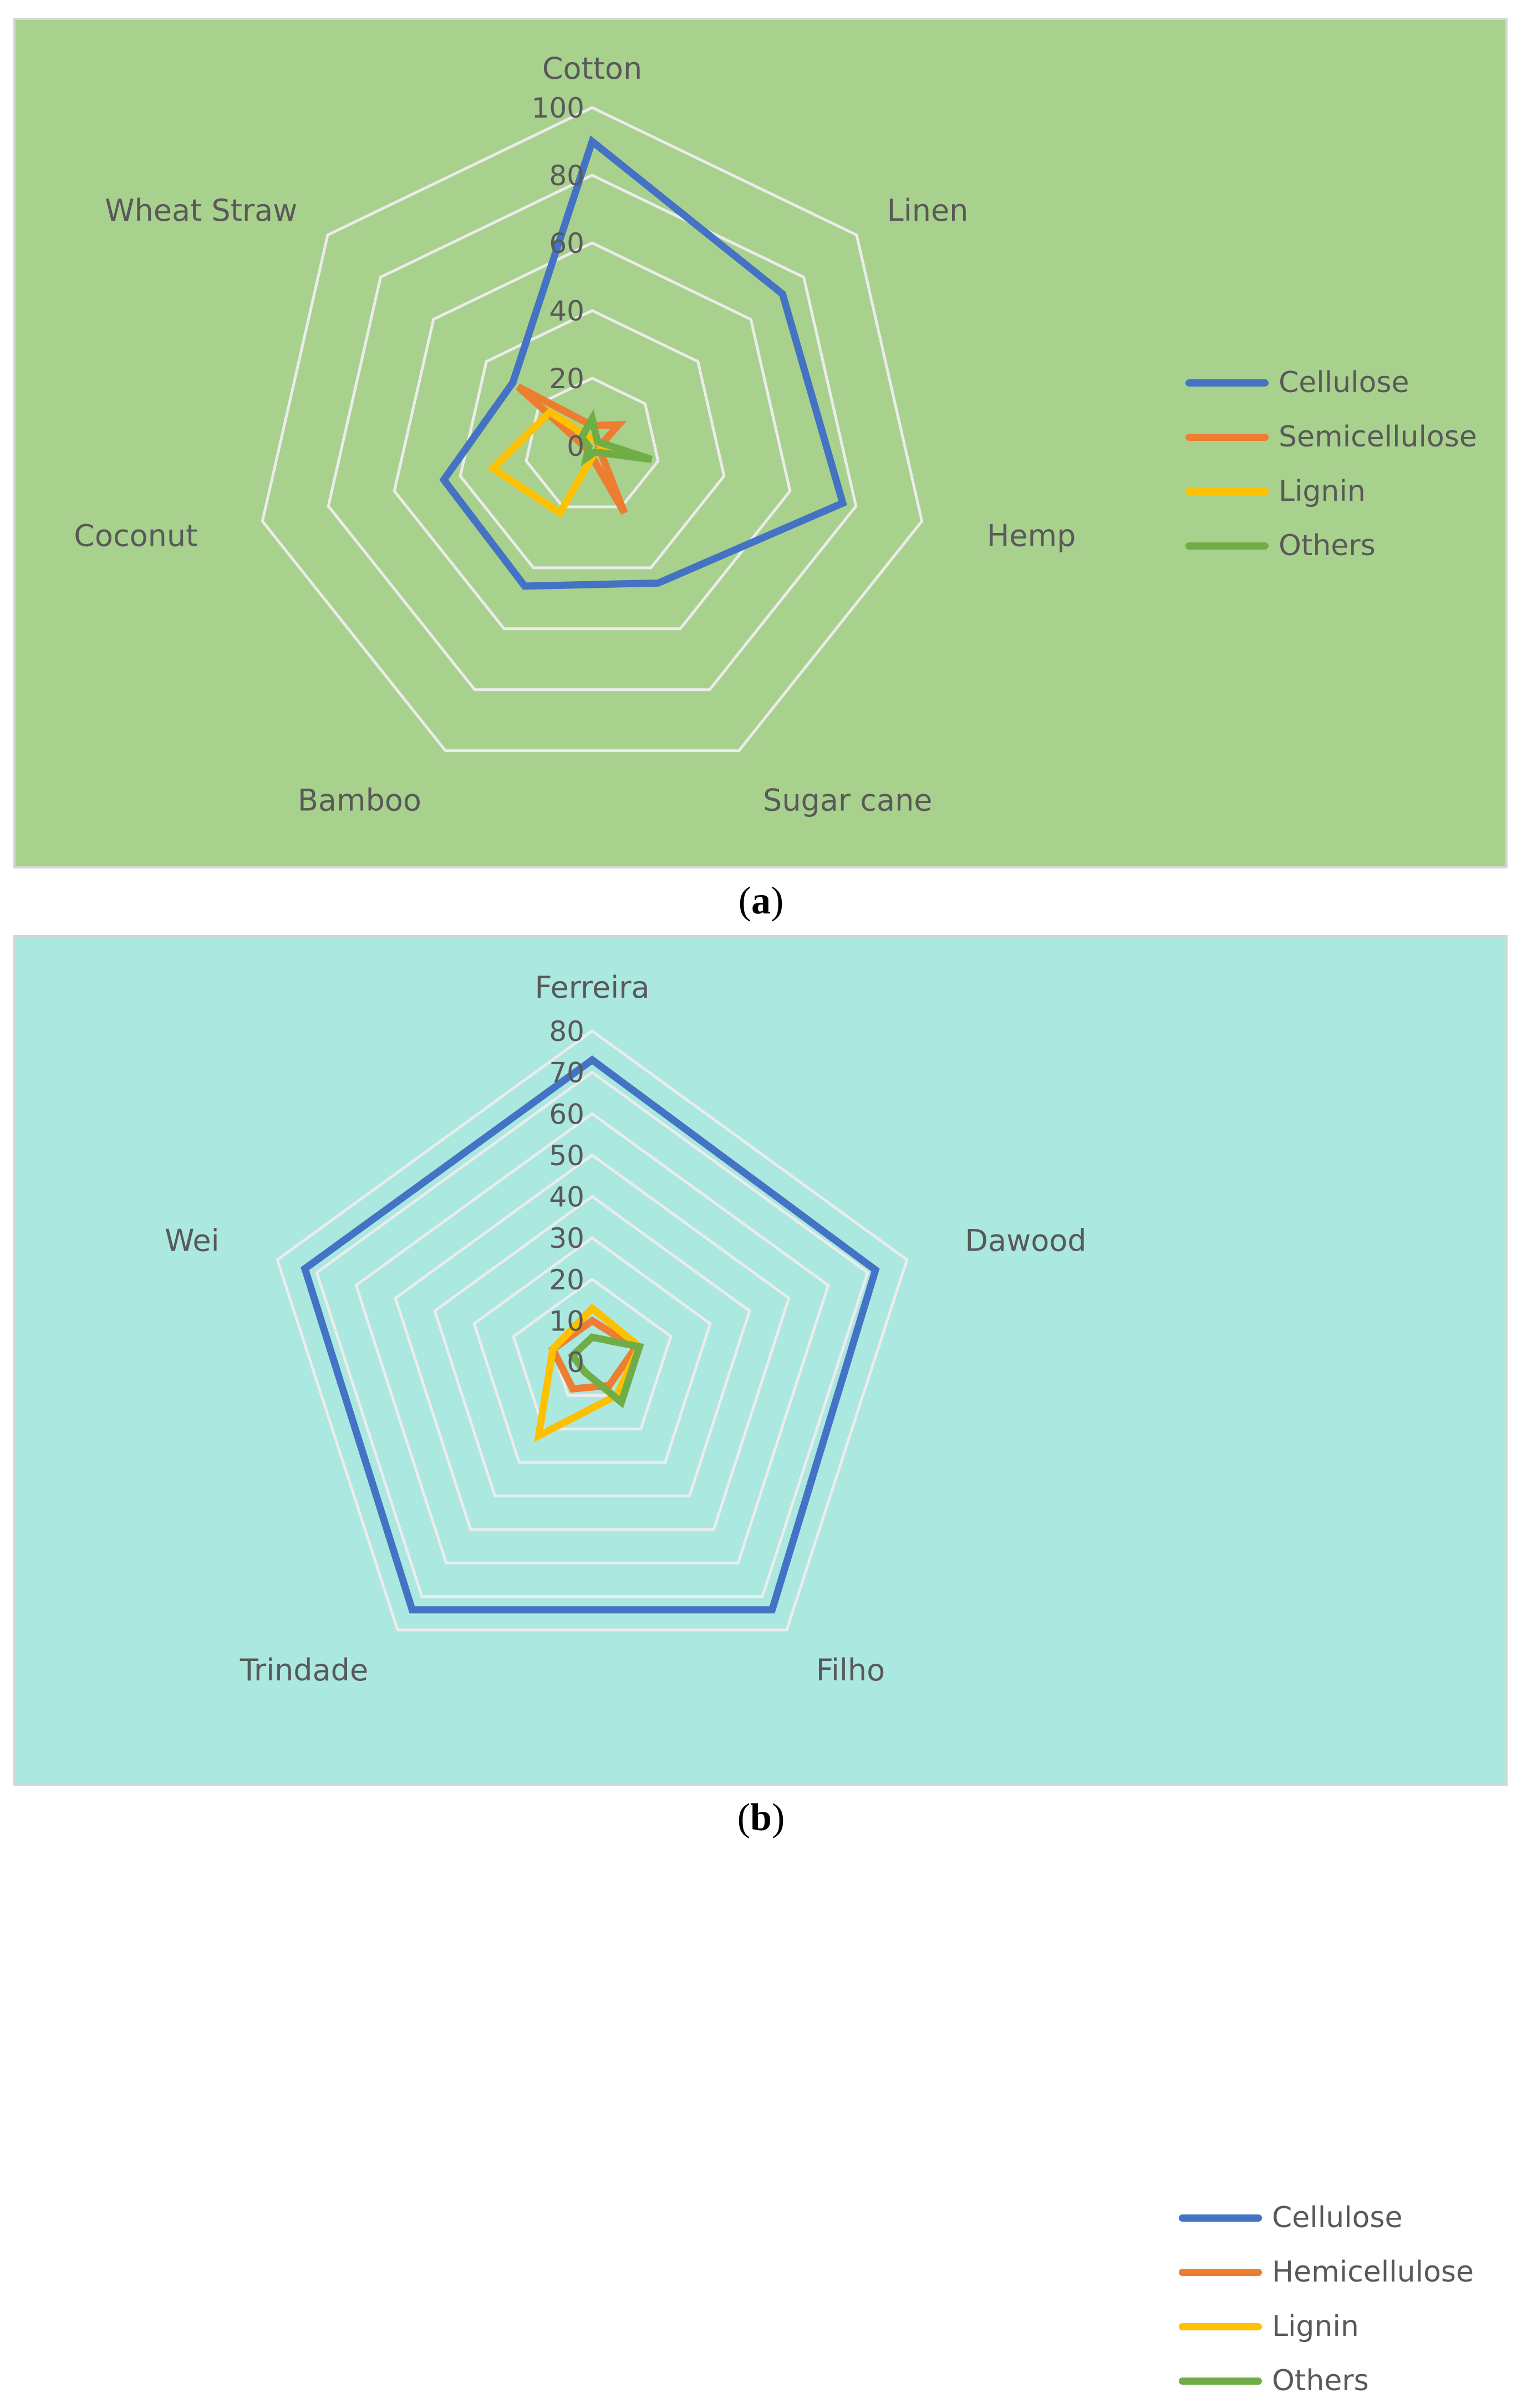  Describe the element at coordinates (359, 800) in the screenshot. I see `category-label: Bamboo` at that location.